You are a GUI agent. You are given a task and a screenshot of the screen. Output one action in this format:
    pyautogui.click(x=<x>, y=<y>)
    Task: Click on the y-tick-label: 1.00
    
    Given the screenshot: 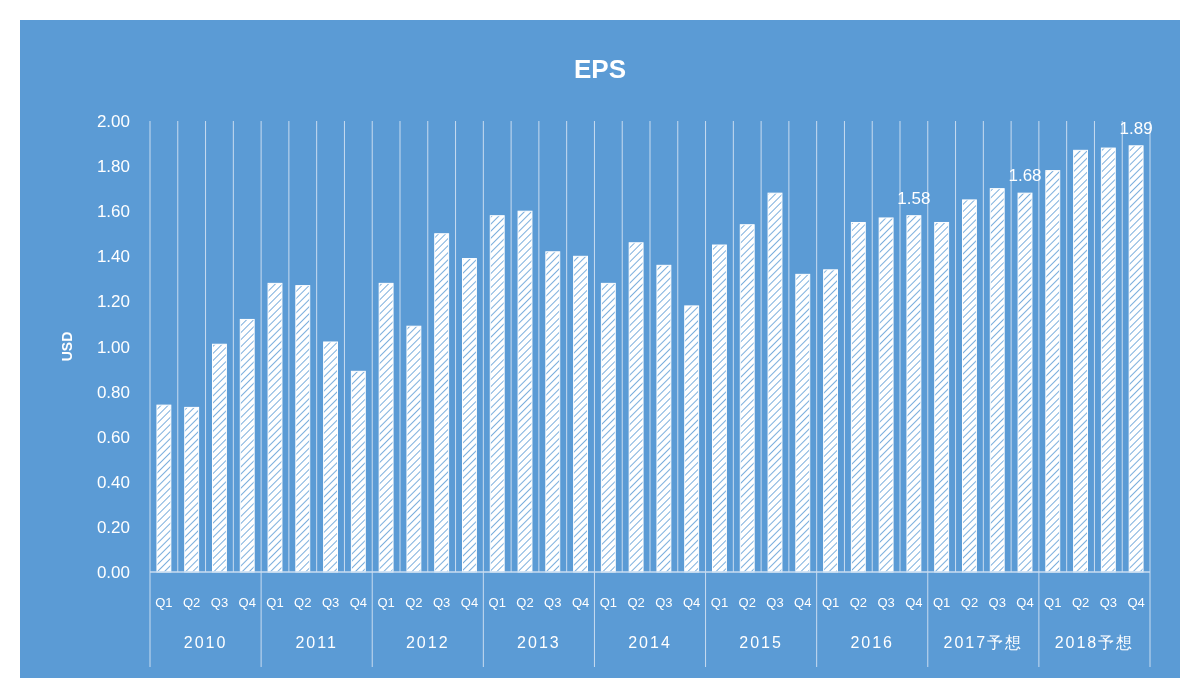 What is the action you would take?
    pyautogui.click(x=113, y=347)
    